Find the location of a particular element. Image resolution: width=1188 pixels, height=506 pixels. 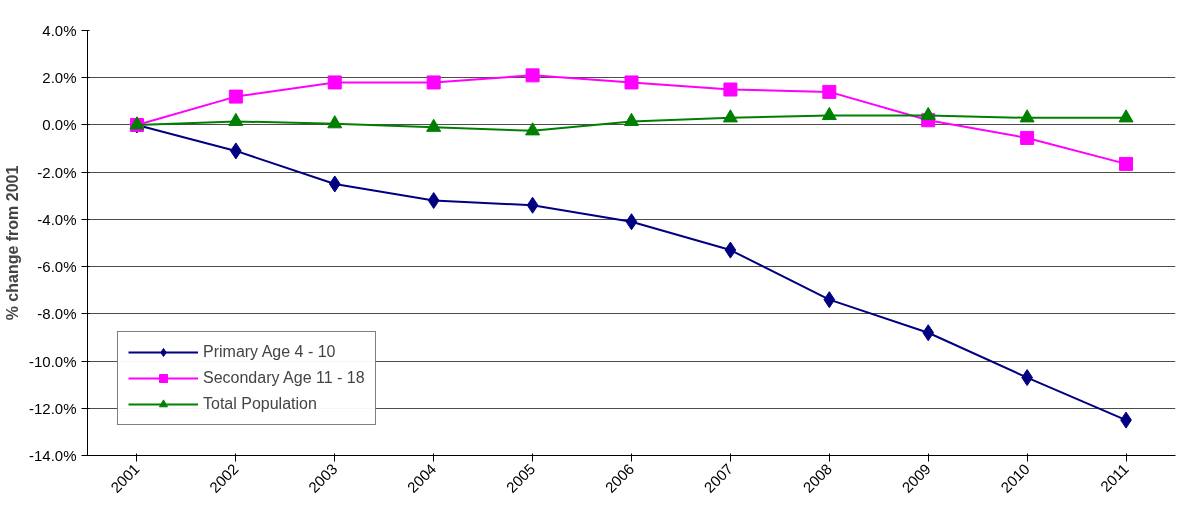

legend-label: Secondary Age 11 - 18 is located at coordinates (284, 378).